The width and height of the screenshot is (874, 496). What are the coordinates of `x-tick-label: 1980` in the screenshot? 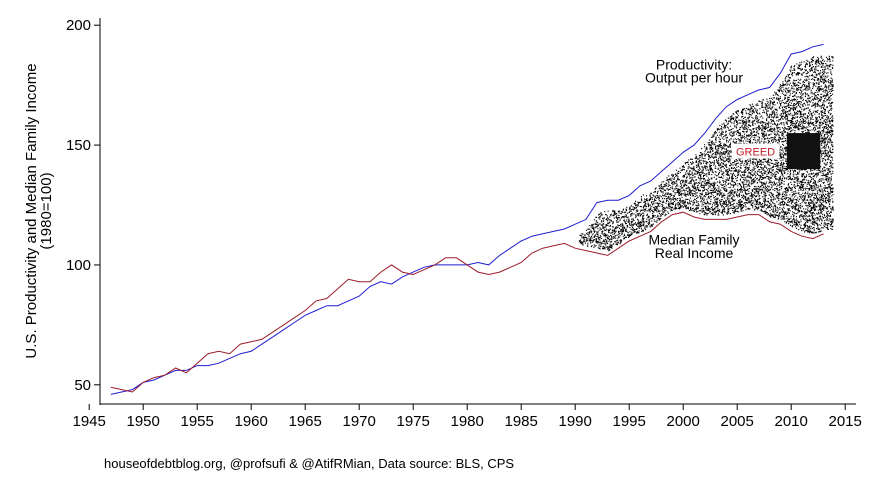 It's located at (467, 421).